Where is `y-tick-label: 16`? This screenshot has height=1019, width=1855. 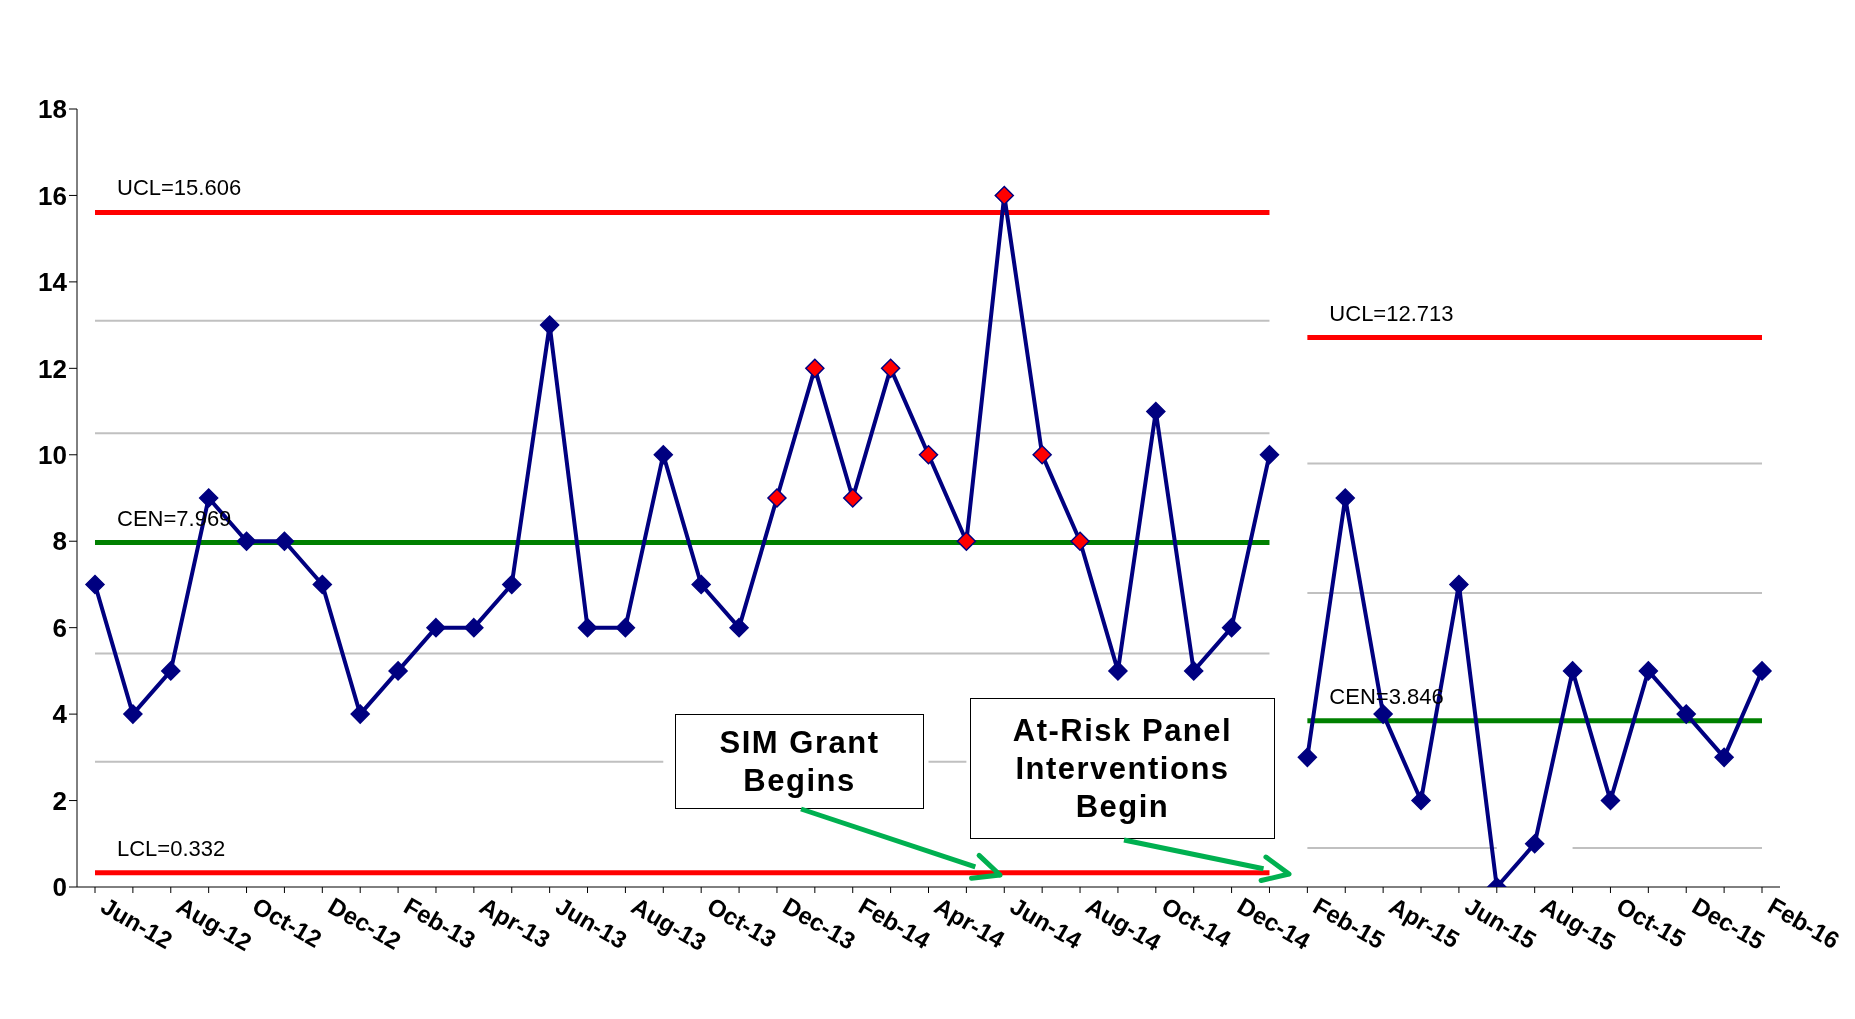
y-tick-label: 16 is located at coordinates (52, 195).